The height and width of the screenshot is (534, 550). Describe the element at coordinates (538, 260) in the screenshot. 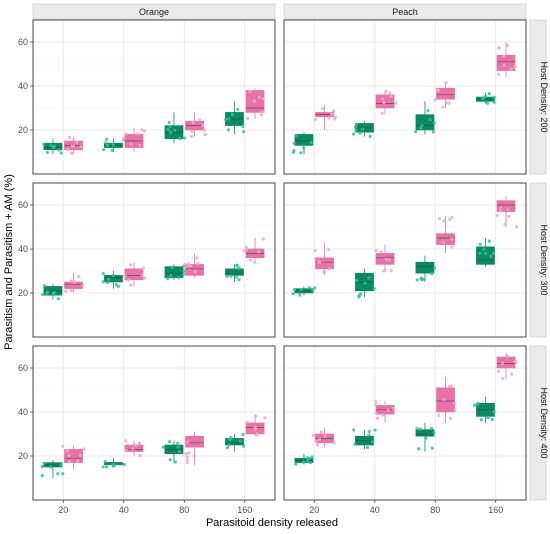

I see `row-strip` at that location.